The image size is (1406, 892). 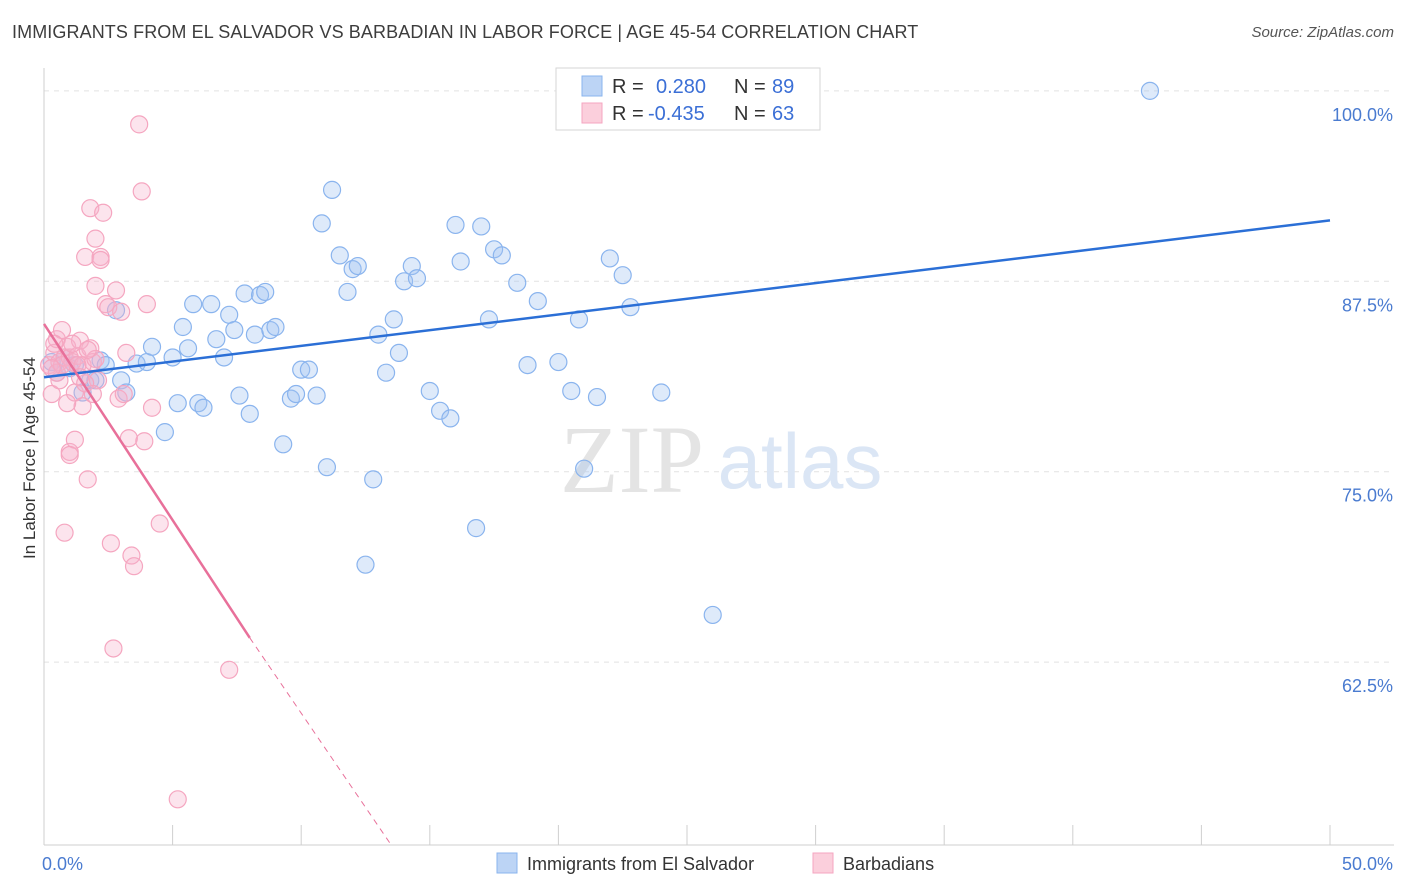 What do you see at coordinates (628, 87) in the screenshot?
I see `legend-r-label-1: R =` at bounding box center [628, 87].